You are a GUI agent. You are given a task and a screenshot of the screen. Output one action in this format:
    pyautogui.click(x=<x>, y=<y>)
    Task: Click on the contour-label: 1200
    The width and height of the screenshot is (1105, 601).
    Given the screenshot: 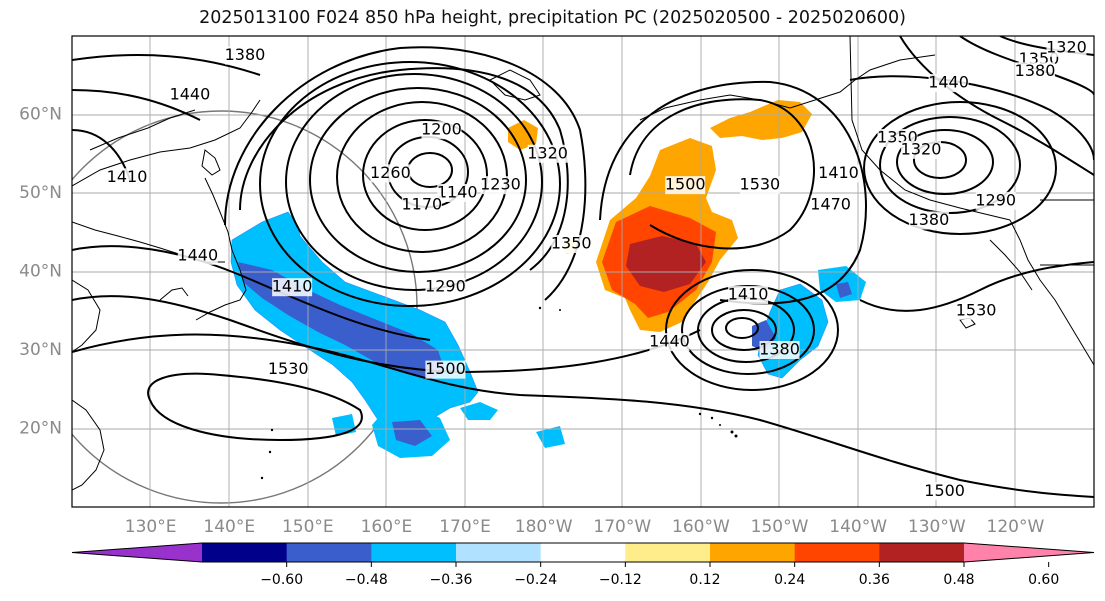 What is the action you would take?
    pyautogui.click(x=441, y=129)
    